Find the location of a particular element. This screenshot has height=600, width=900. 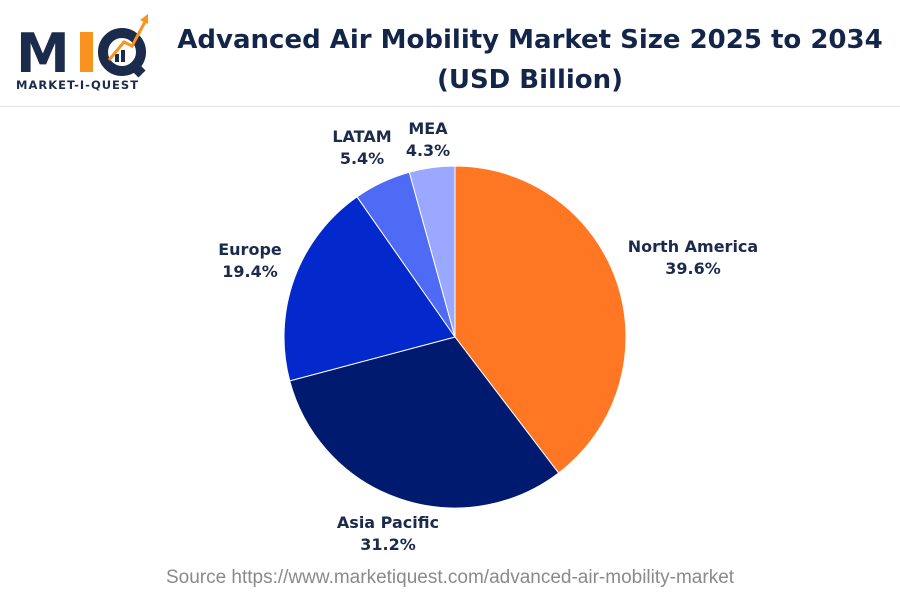

slice-value-label: 31.2% is located at coordinates (388, 544).